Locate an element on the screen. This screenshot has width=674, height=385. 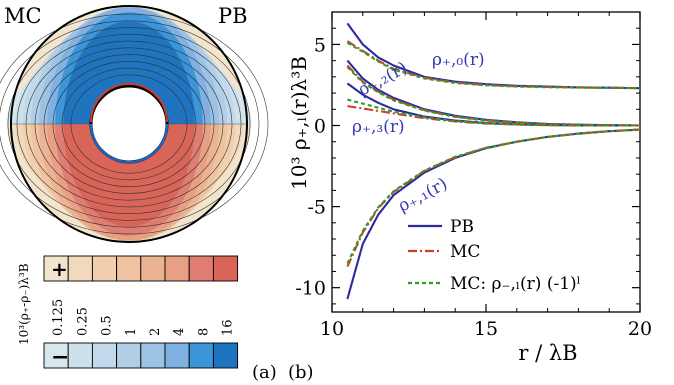
colorbar-label: 10³(ρ₊-ρ₋)λ³B is located at coordinates (24, 304).